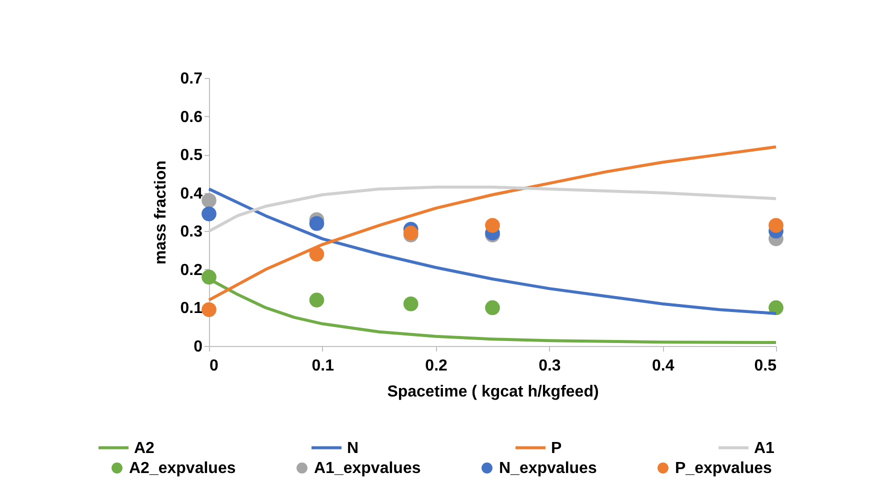  Describe the element at coordinates (198, 347) in the screenshot. I see `y-tick-label: 0` at that location.